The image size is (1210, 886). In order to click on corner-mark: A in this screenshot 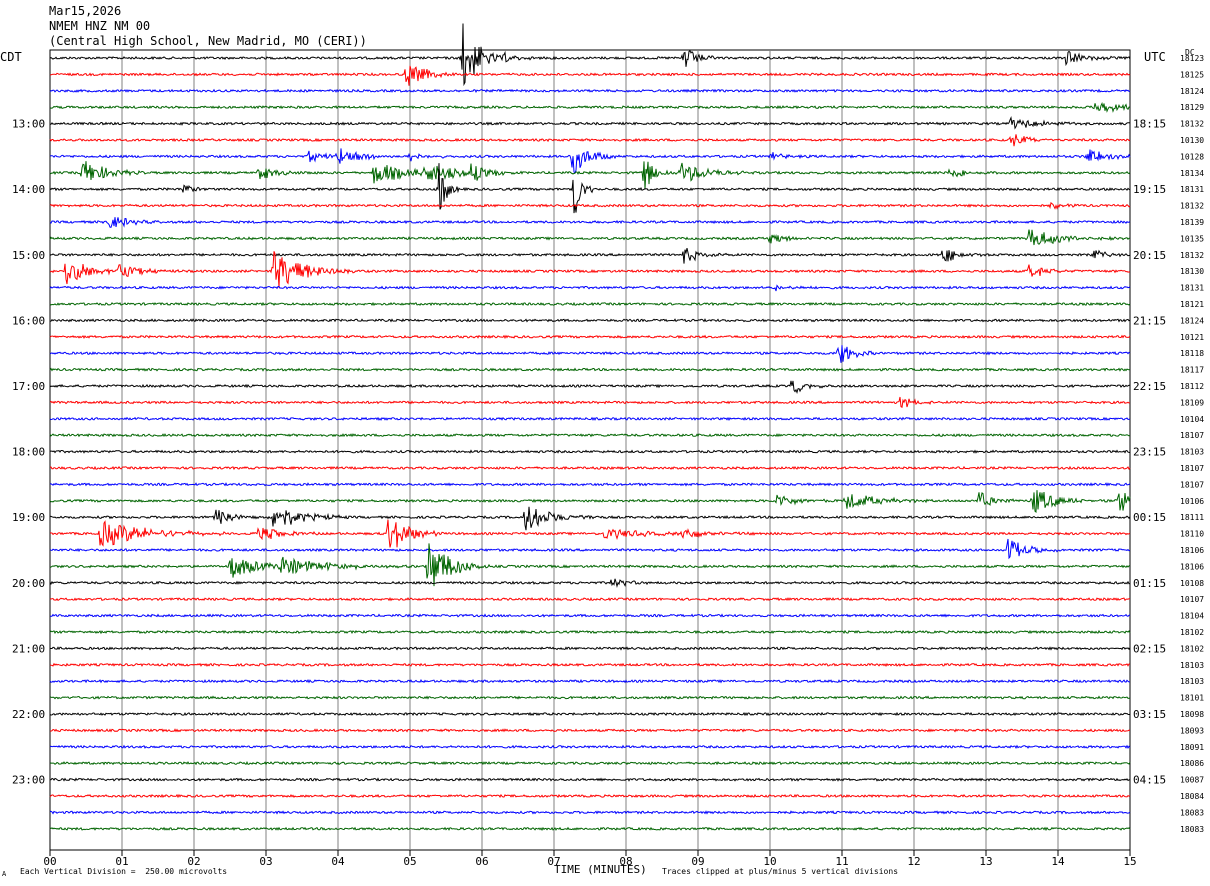, I will do `click(4, 874)`.